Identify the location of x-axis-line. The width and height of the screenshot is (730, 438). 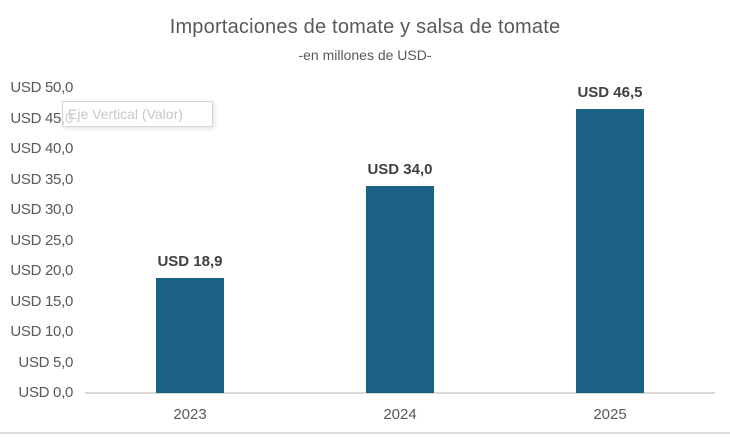
(400, 393).